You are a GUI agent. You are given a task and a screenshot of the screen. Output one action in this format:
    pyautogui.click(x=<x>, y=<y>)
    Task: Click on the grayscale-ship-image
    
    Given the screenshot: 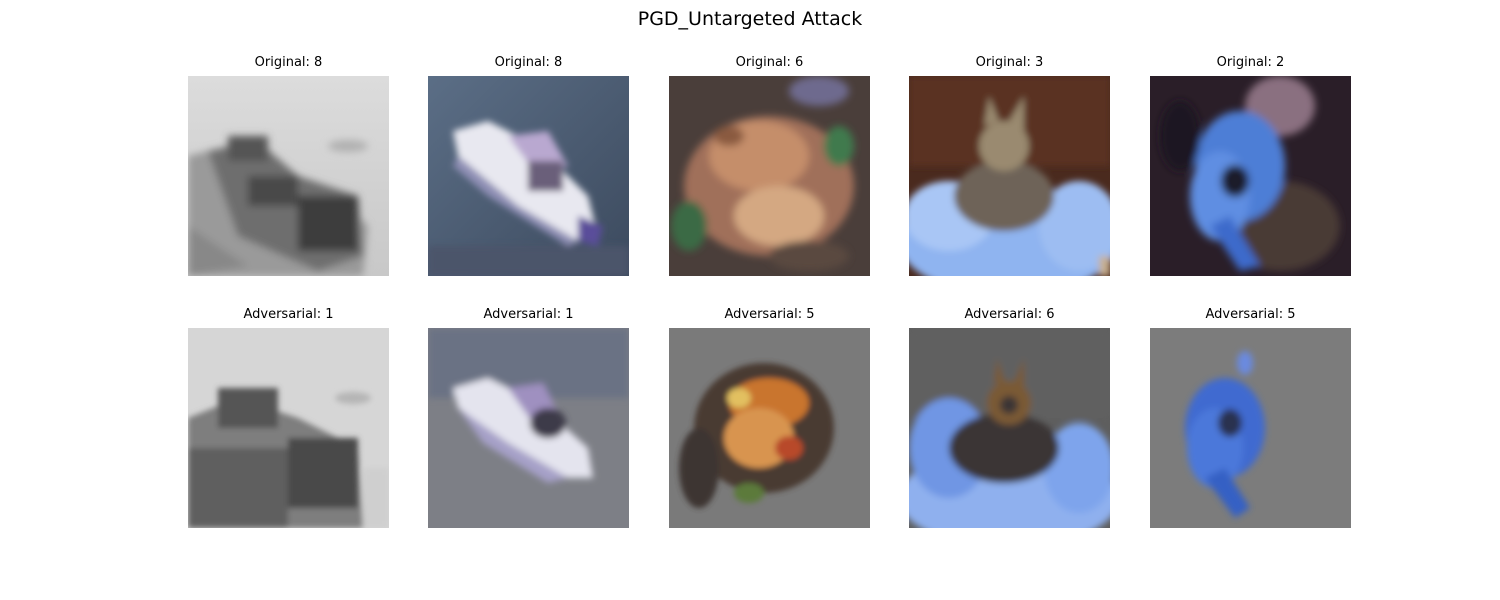 What is the action you would take?
    pyautogui.click(x=288, y=176)
    